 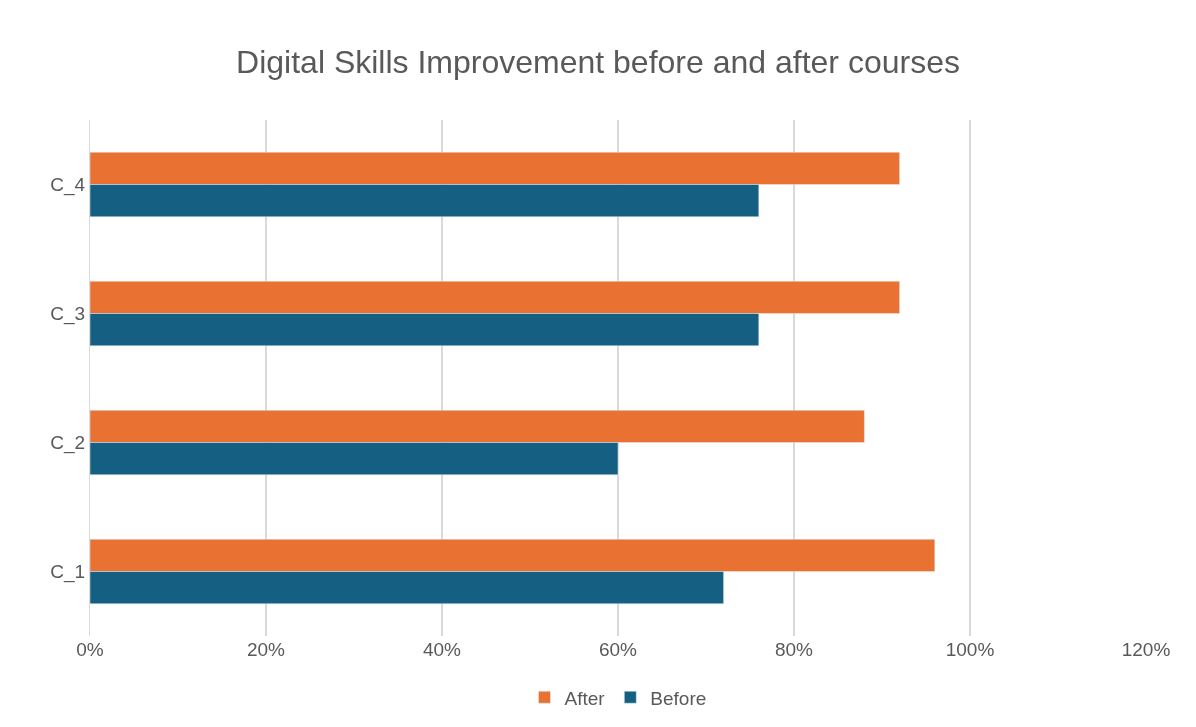 What do you see at coordinates (68, 572) in the screenshot?
I see `y-tick-label: C_1` at bounding box center [68, 572].